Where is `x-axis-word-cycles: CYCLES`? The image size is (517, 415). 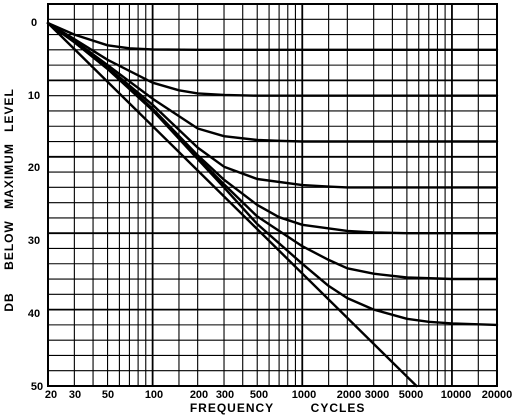 x-axis-word-cycles: CYCLES is located at coordinates (338, 408).